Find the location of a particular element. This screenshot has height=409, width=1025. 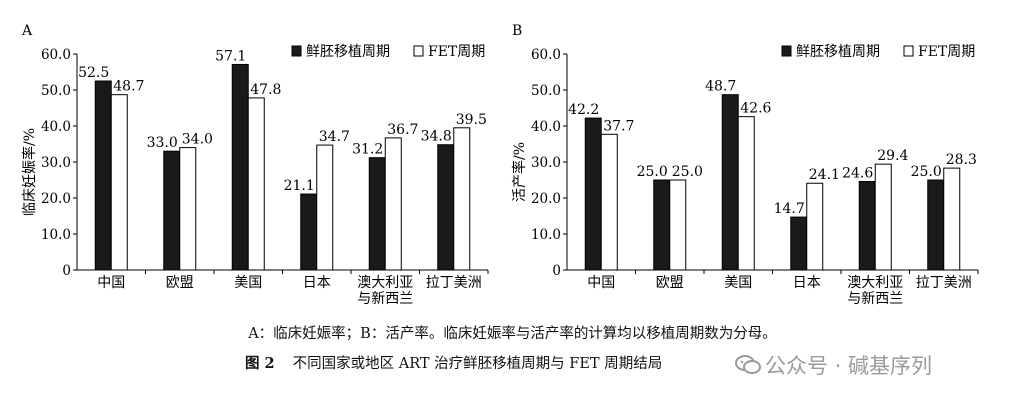

data-label: 24.6 is located at coordinates (857, 173).